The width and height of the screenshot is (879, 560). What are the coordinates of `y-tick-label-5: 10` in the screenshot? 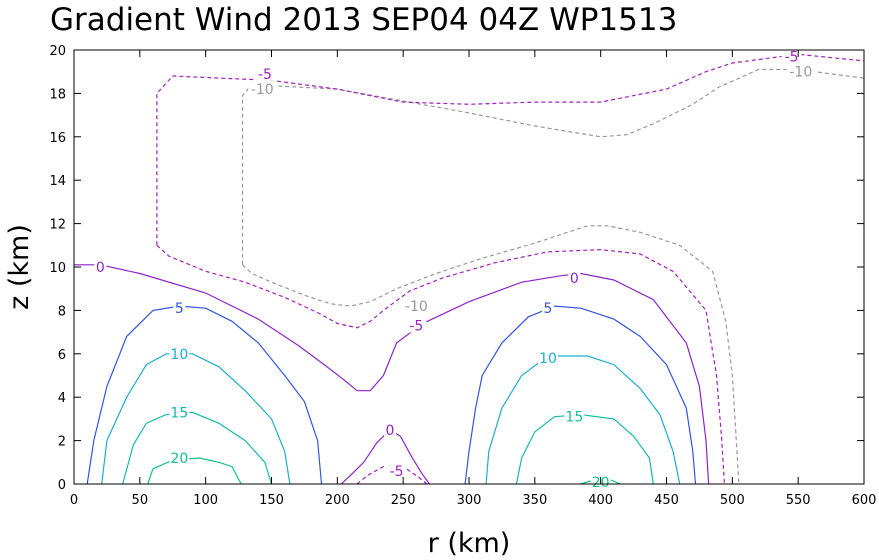 It's located at (57, 268).